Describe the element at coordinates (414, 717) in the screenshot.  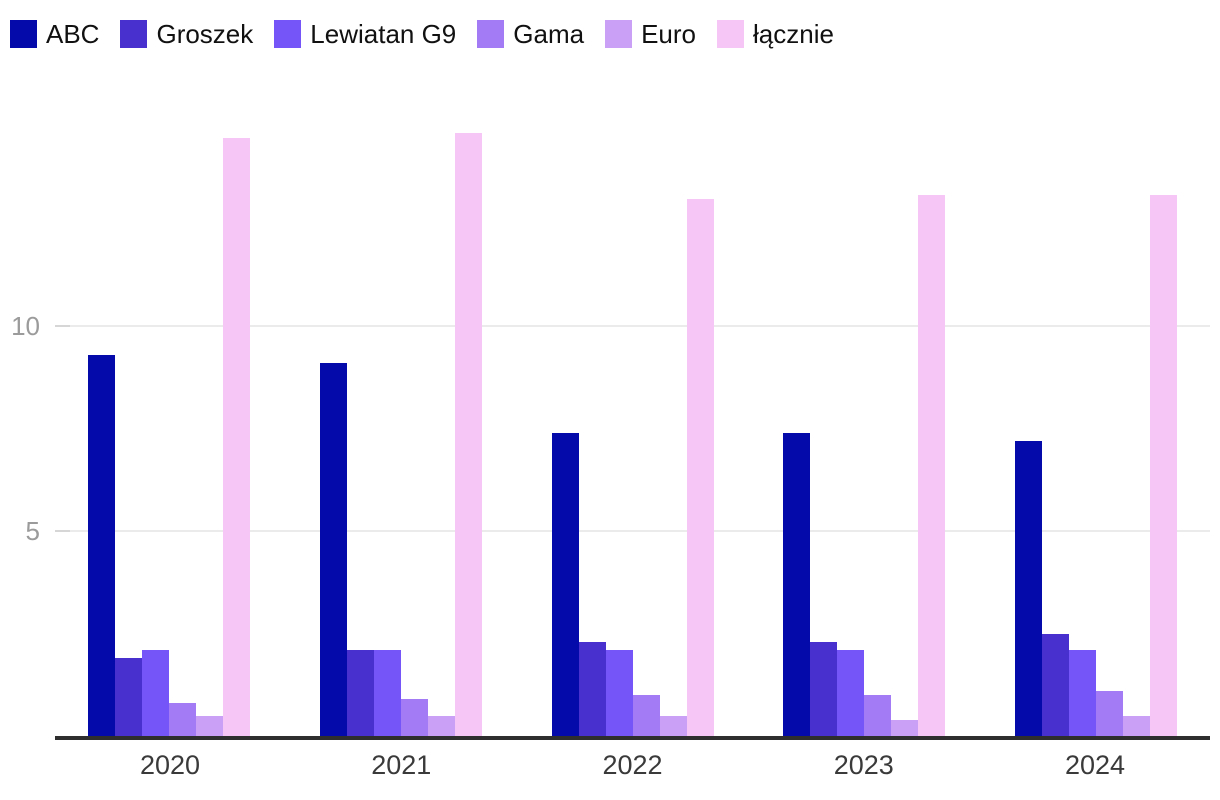
I see `bar-gama-2021` at that location.